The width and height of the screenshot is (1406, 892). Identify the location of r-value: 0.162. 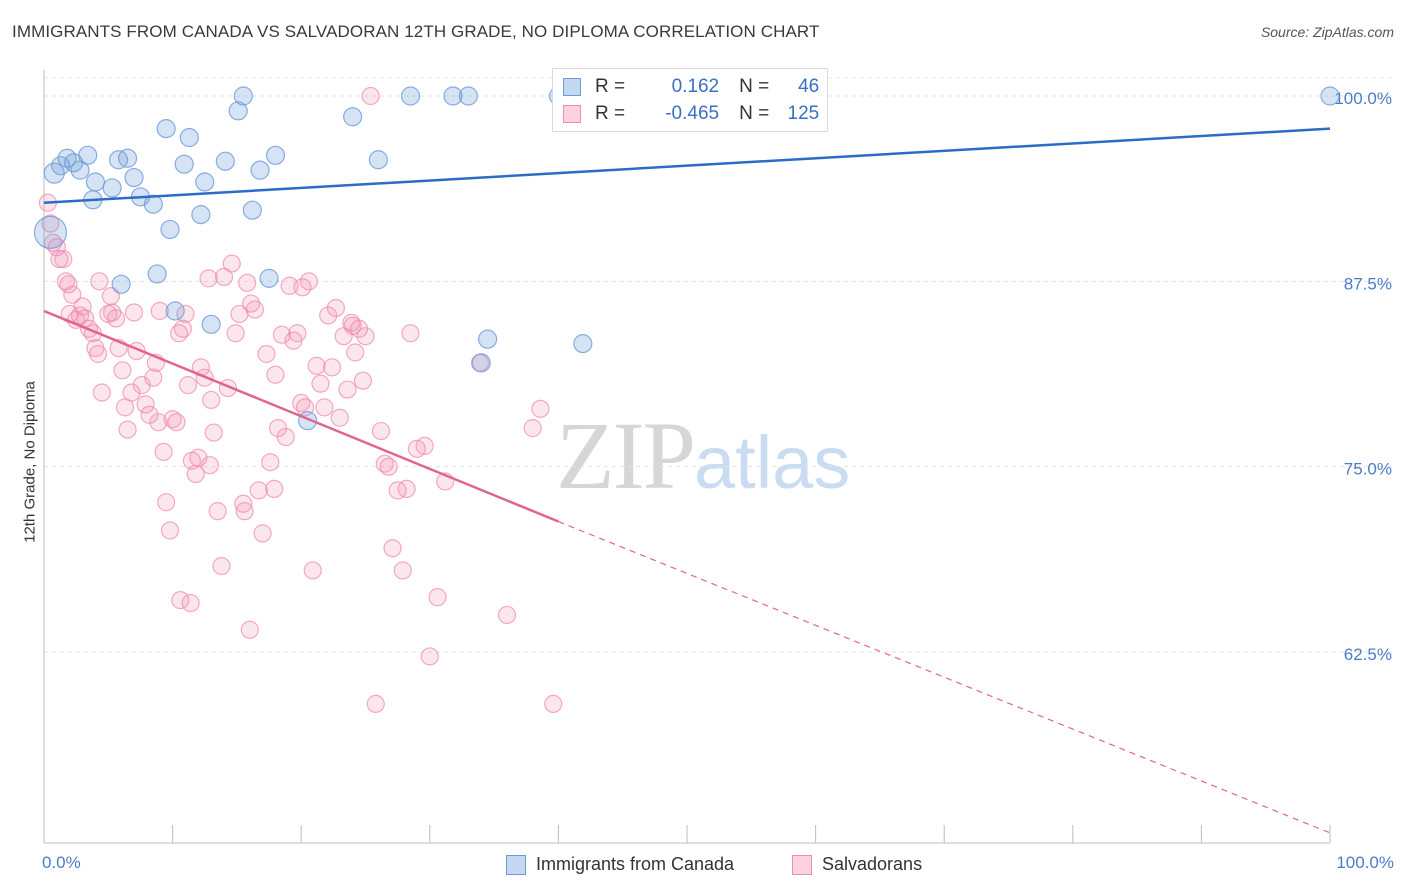
(695, 86).